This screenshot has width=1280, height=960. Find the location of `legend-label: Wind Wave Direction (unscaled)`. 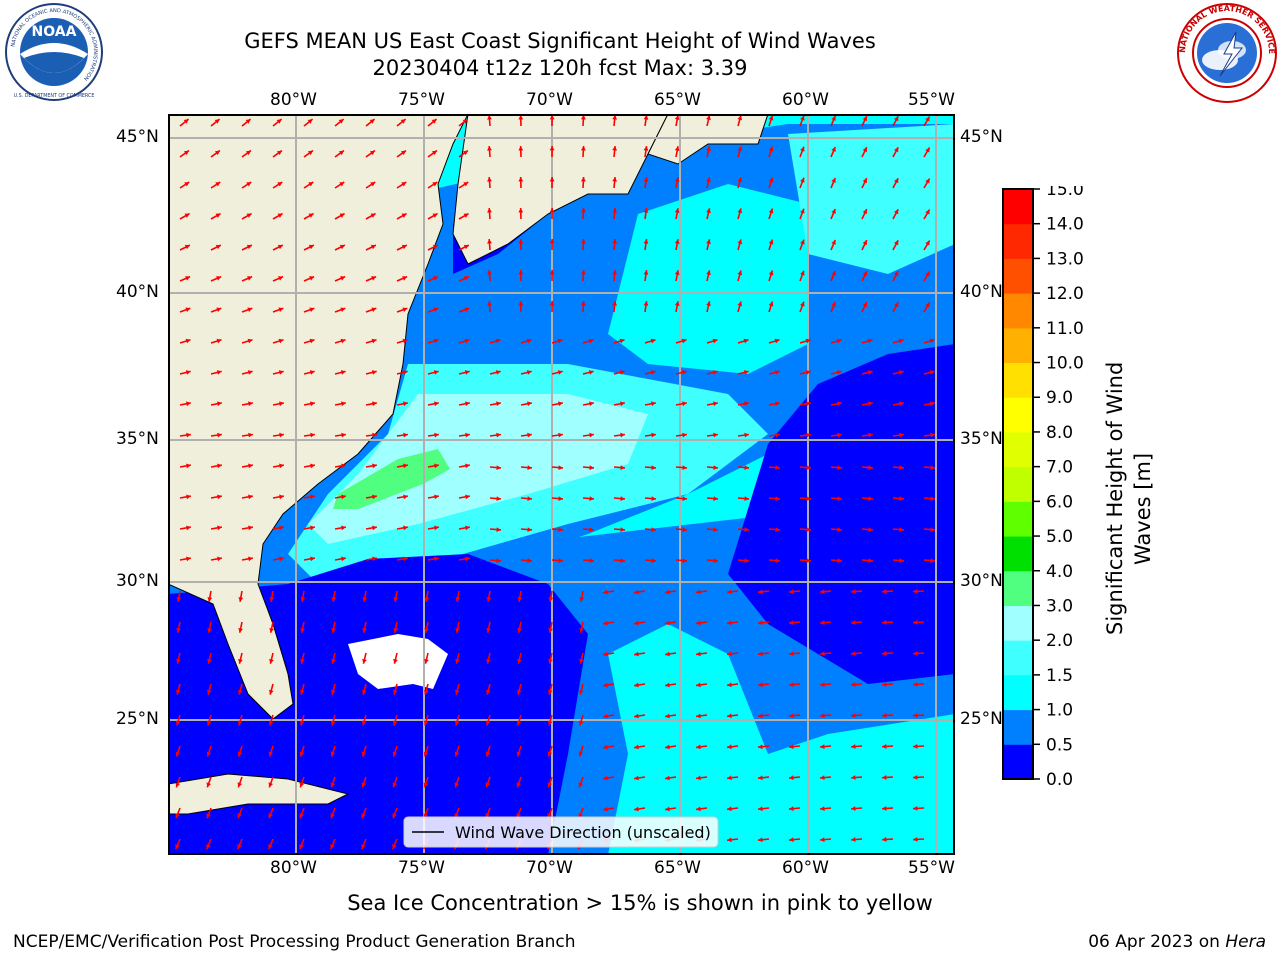

legend-label: Wind Wave Direction (unscaled) is located at coordinates (583, 832).